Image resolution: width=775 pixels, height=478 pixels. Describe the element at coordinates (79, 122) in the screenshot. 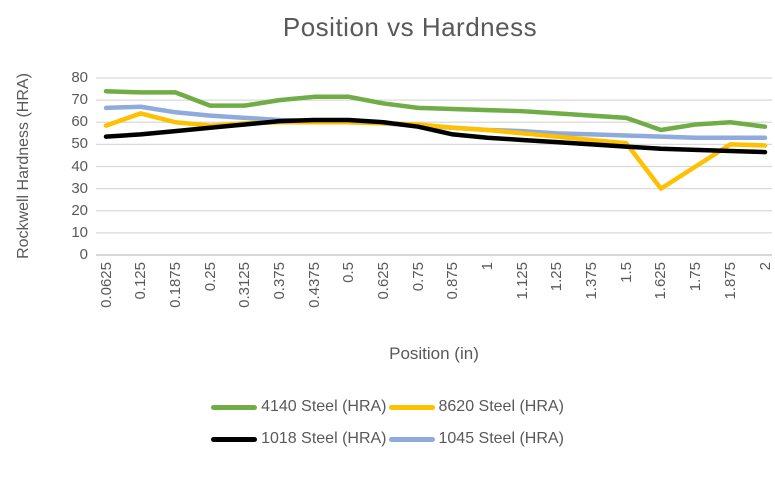

I see `y-axis-tick-label: 60` at that location.